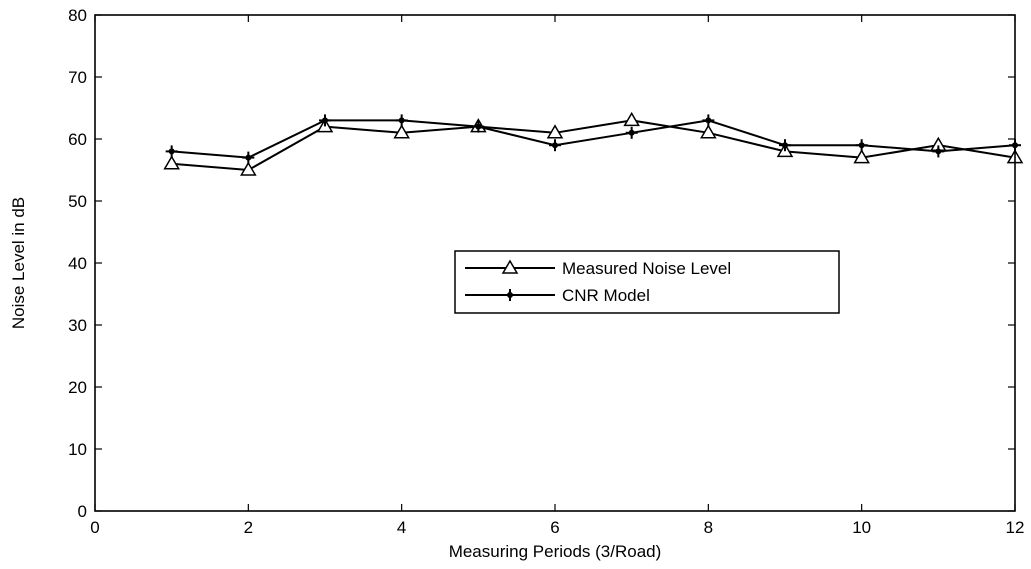 This screenshot has width=1031, height=569. What do you see at coordinates (510, 266) in the screenshot?
I see `legend-triangle-marker` at bounding box center [510, 266].